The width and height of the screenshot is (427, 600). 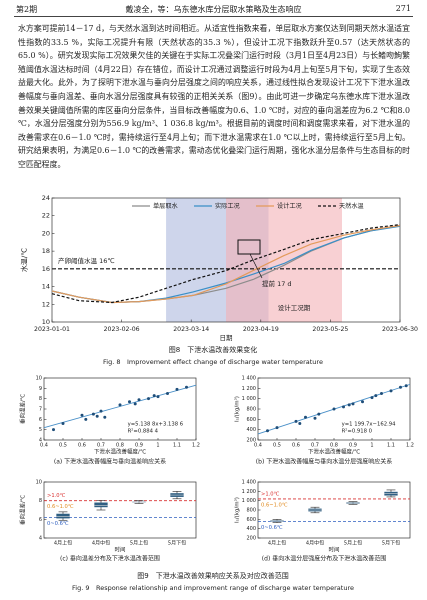 I want to click on zone-label: >1.0℃, so click(x=270, y=494).